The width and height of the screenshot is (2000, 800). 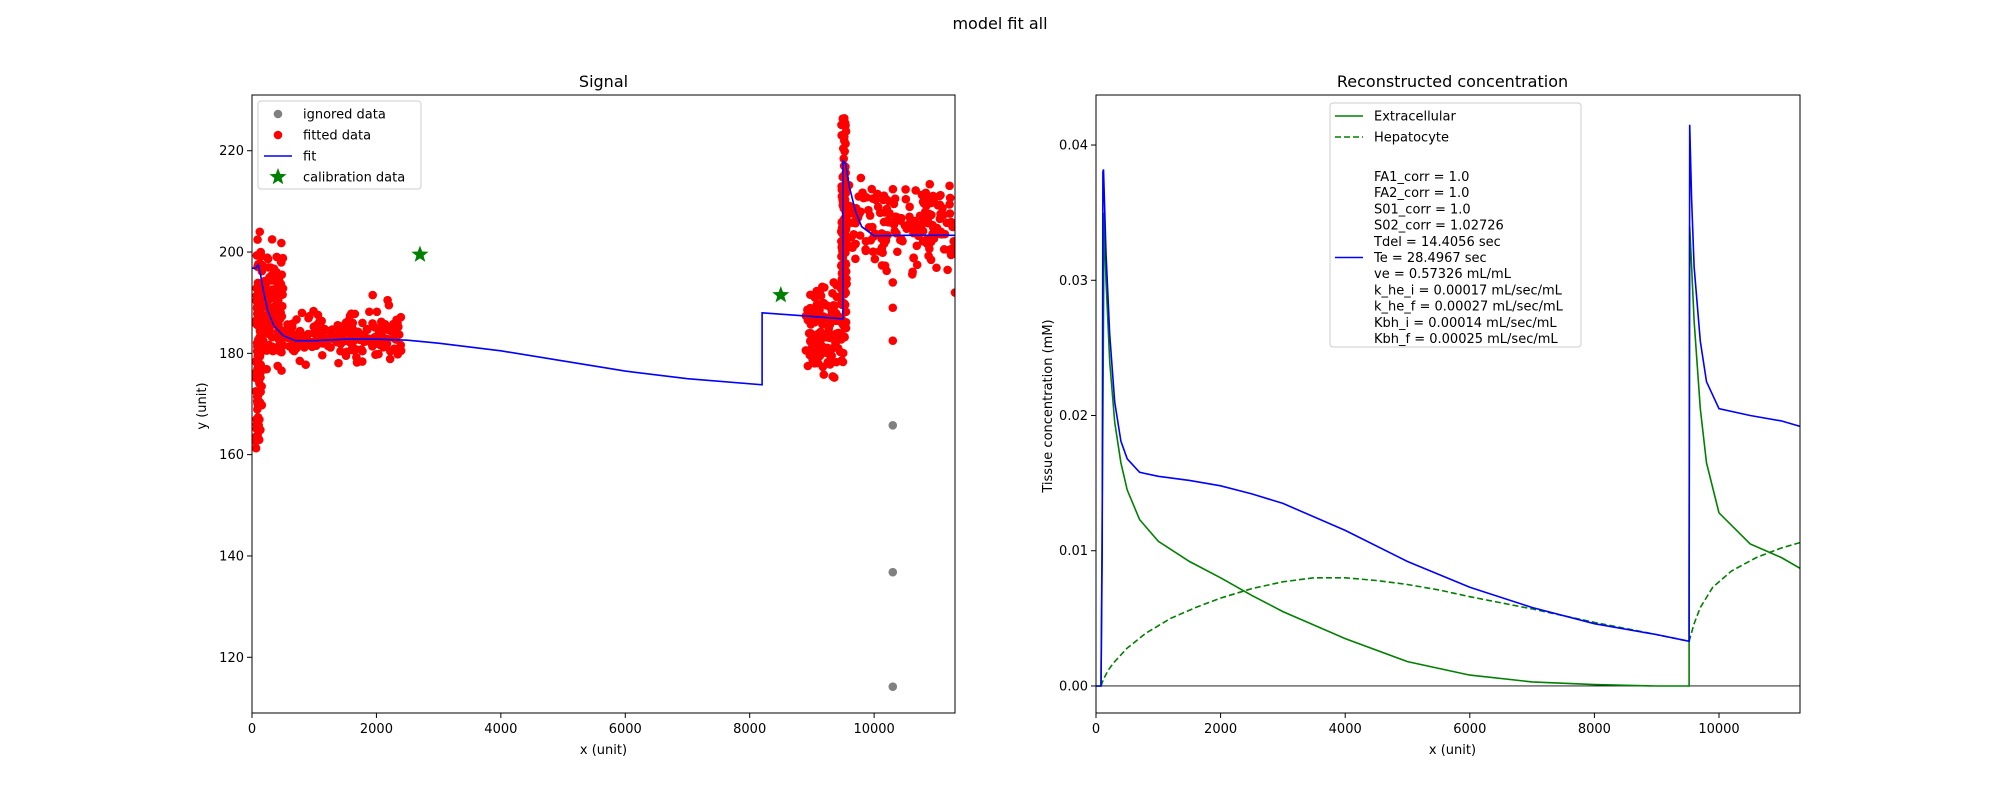 What do you see at coordinates (1452, 81) in the screenshot?
I see `concentration-chart-title: Reconstructed concentration` at bounding box center [1452, 81].